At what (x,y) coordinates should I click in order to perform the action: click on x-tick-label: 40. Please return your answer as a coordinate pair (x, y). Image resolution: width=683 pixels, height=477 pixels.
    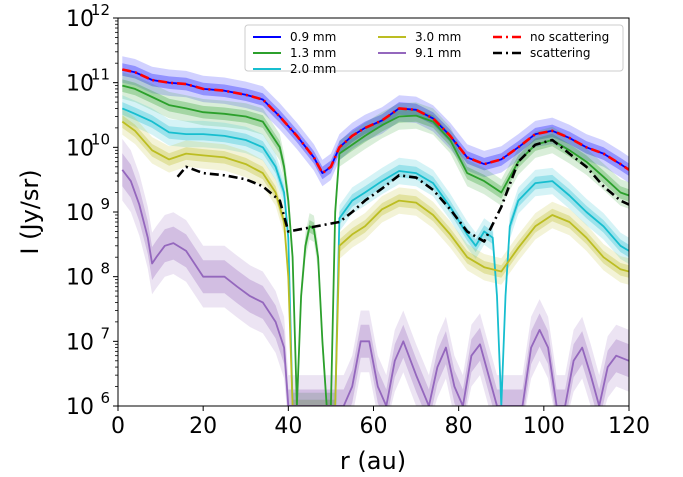
    Looking at the image, I should click on (288, 426).